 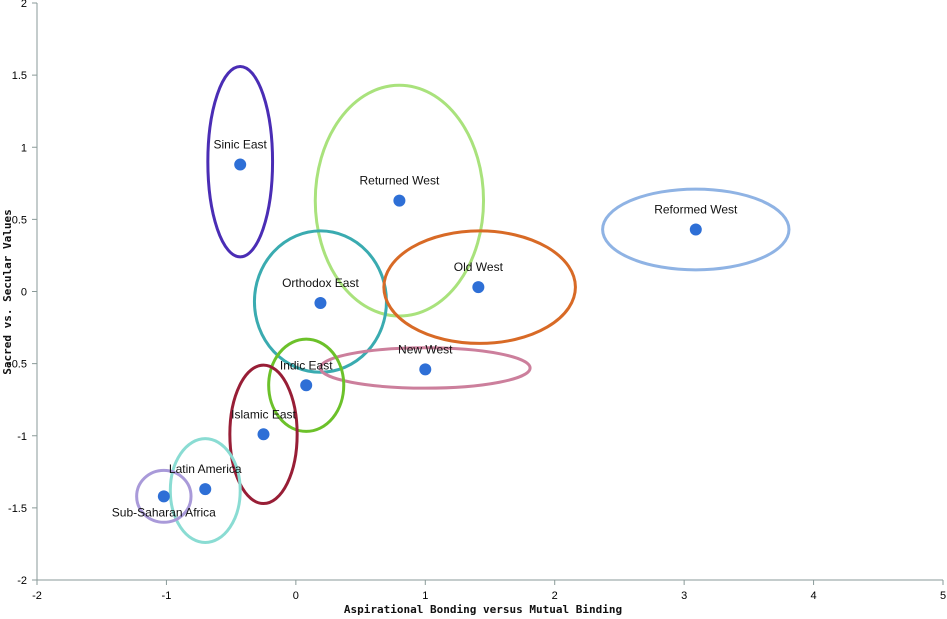 What do you see at coordinates (167, 596) in the screenshot?
I see `x-tick-label: -1` at bounding box center [167, 596].